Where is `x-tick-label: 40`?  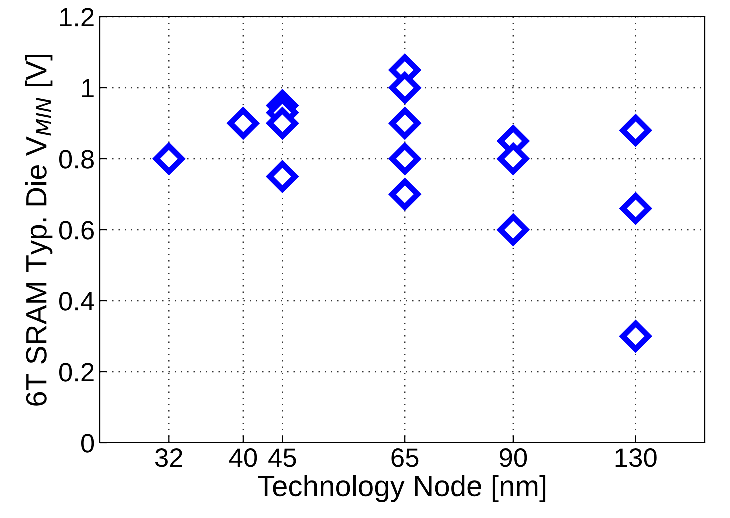 x-tick-label: 40 is located at coordinates (243, 458).